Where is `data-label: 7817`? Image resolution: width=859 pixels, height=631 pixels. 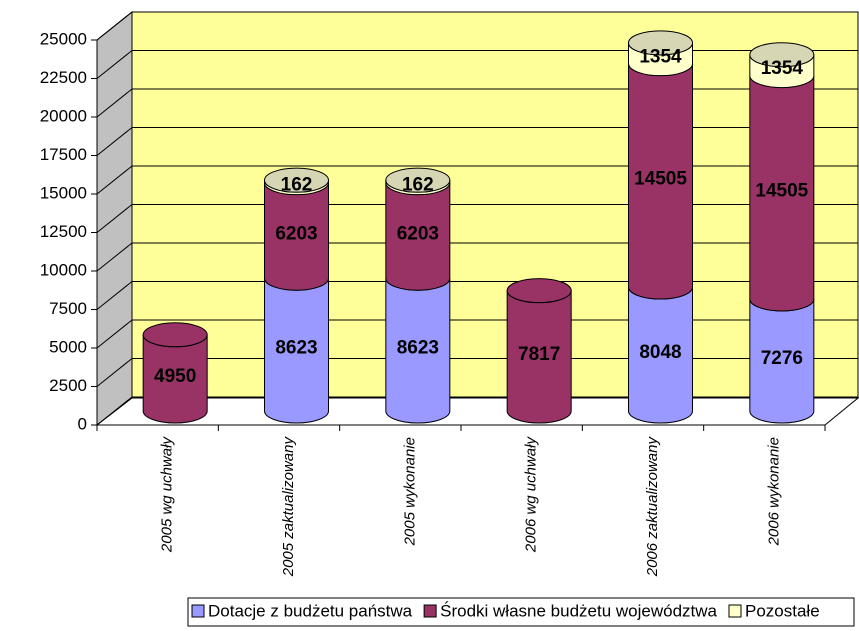 data-label: 7817 is located at coordinates (539, 354).